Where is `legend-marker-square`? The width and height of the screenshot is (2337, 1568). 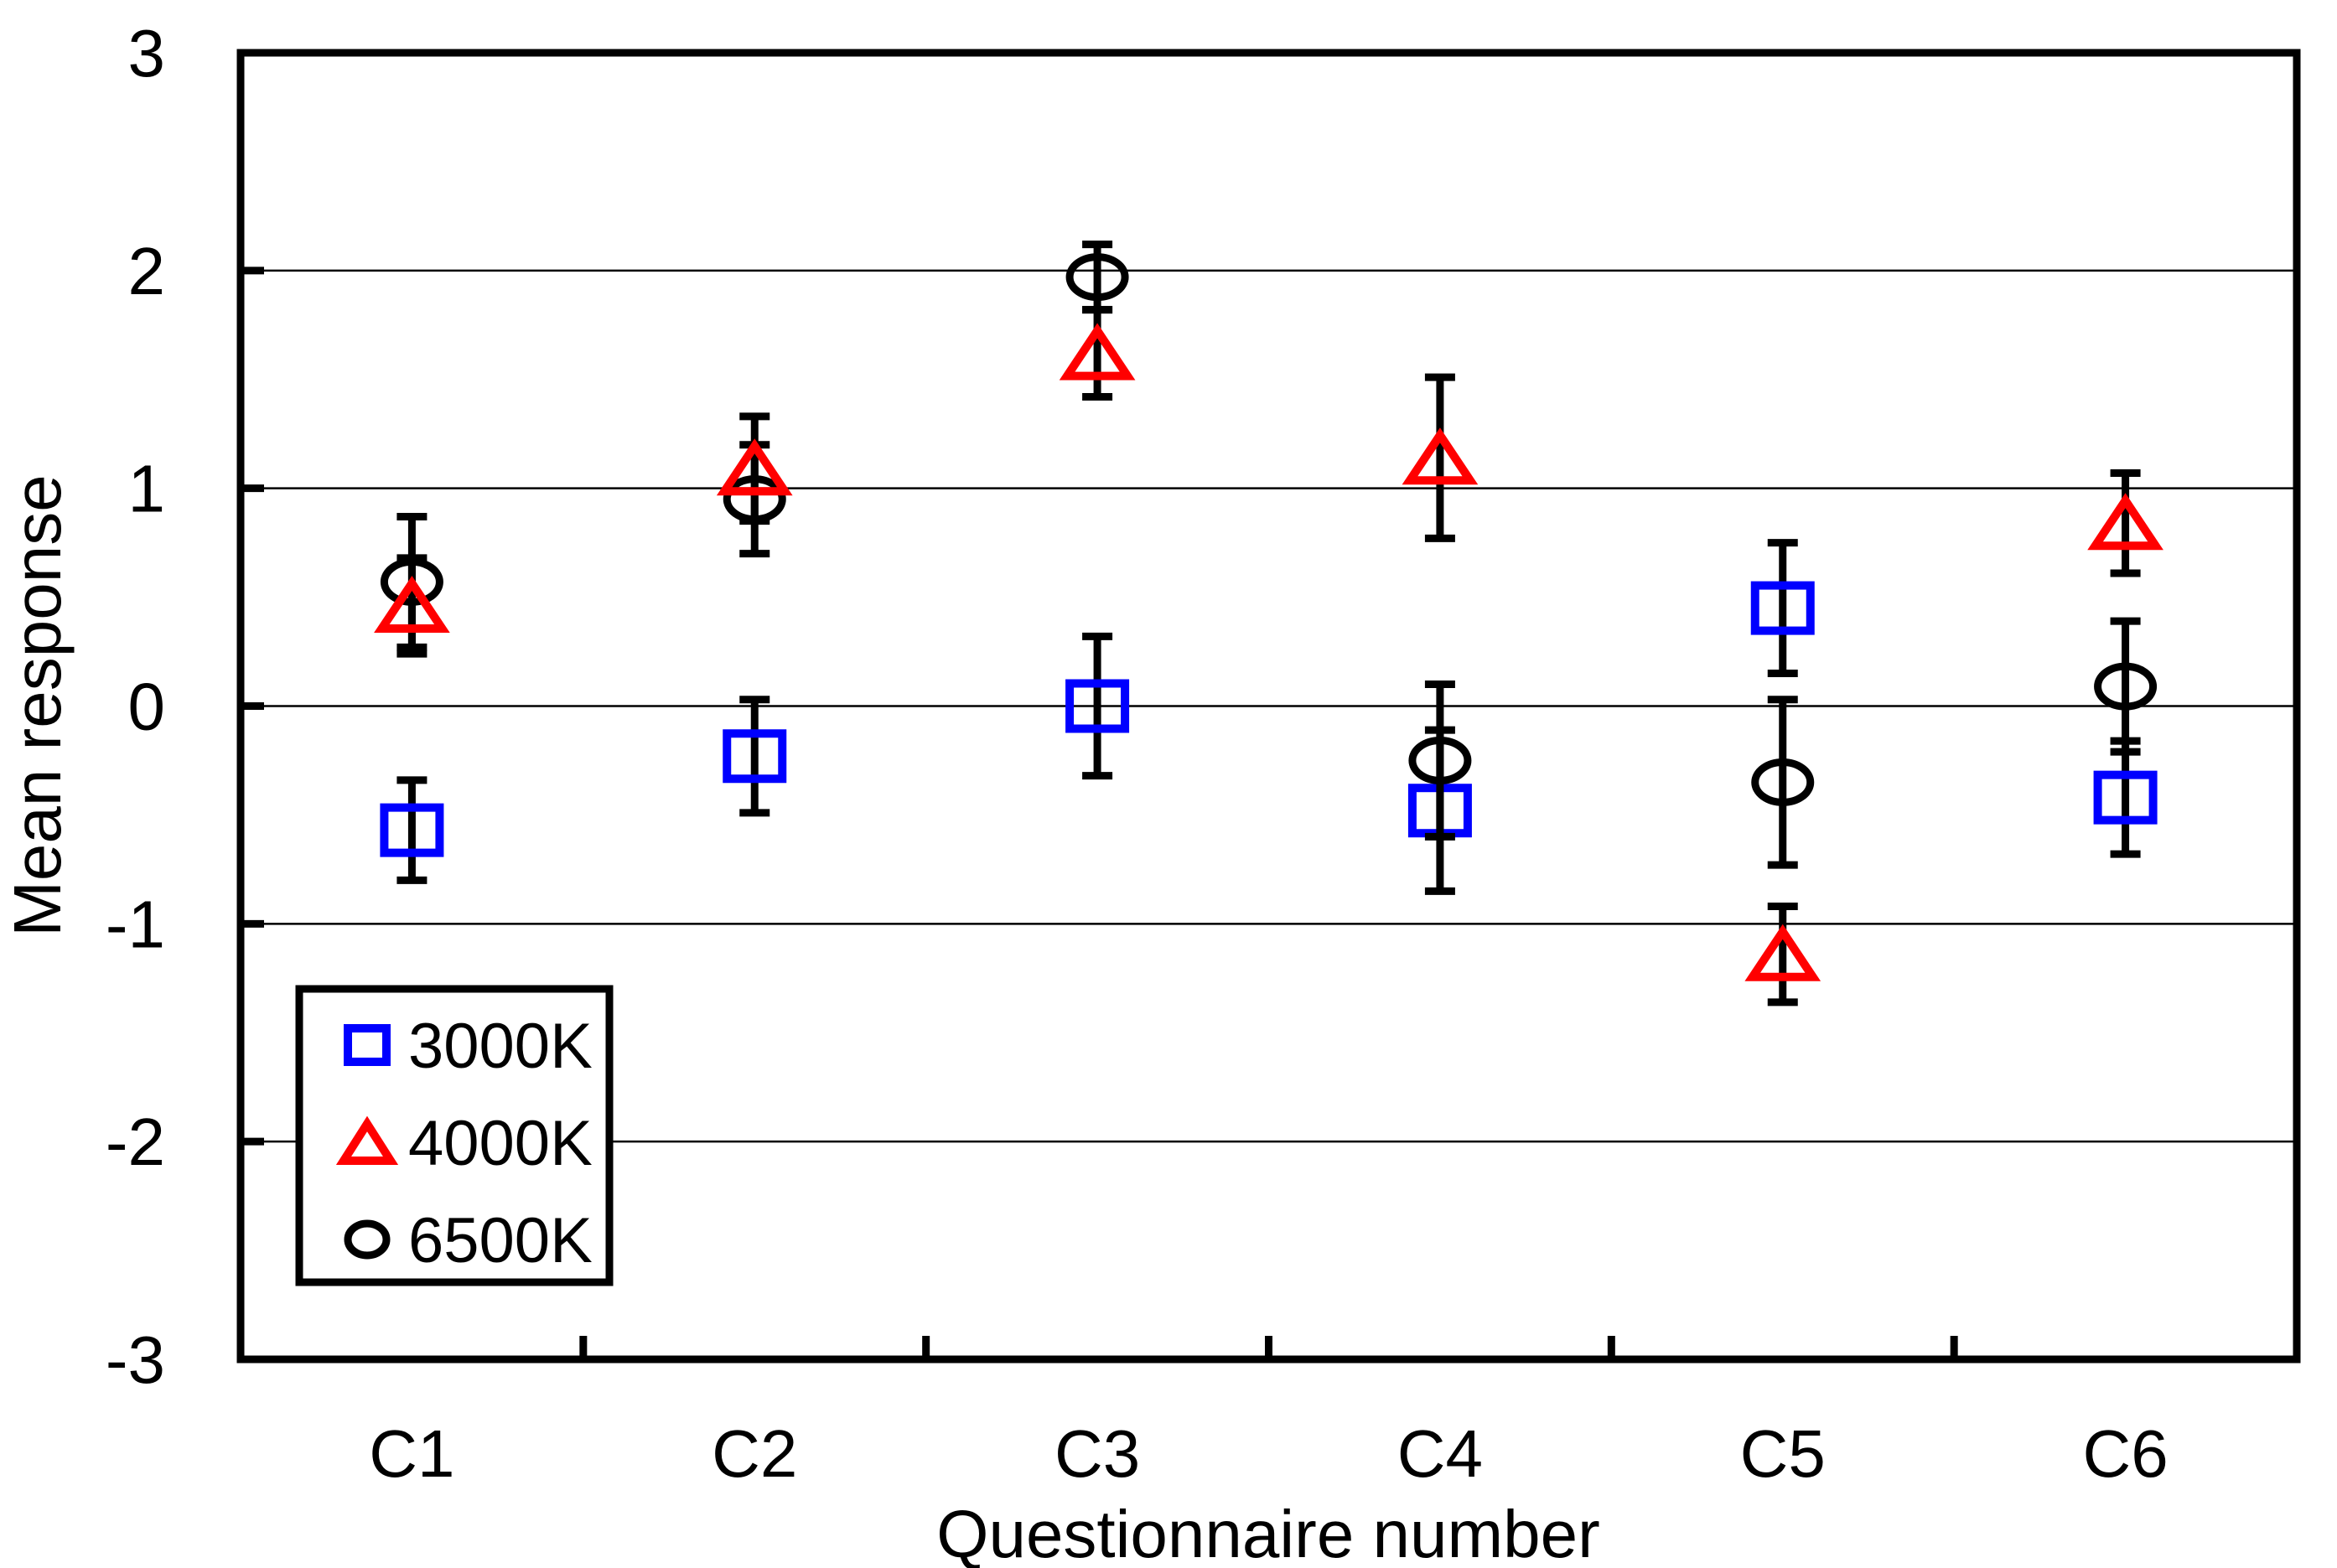 legend-marker-square is located at coordinates (367, 1045).